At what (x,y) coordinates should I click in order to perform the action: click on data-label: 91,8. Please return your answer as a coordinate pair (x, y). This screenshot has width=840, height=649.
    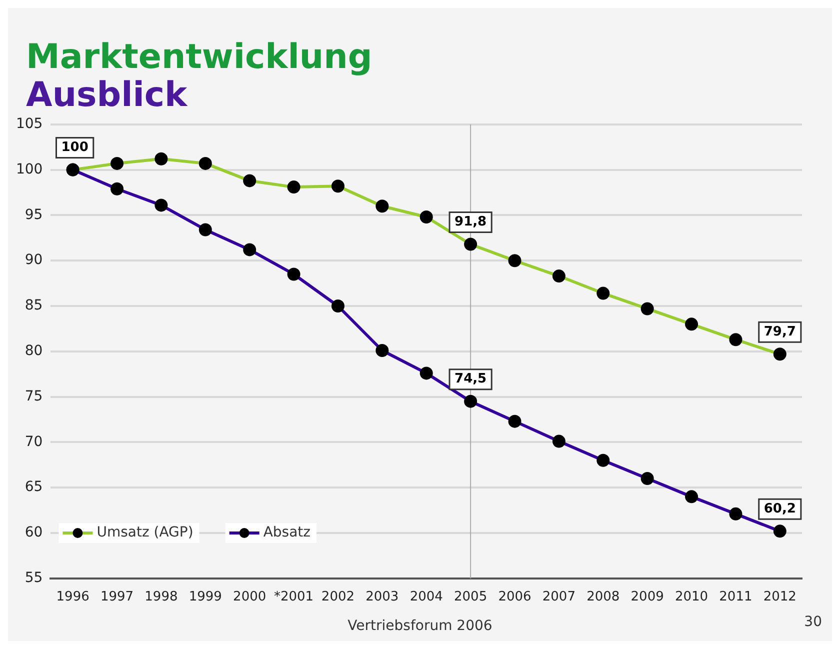
    Looking at the image, I should click on (470, 222).